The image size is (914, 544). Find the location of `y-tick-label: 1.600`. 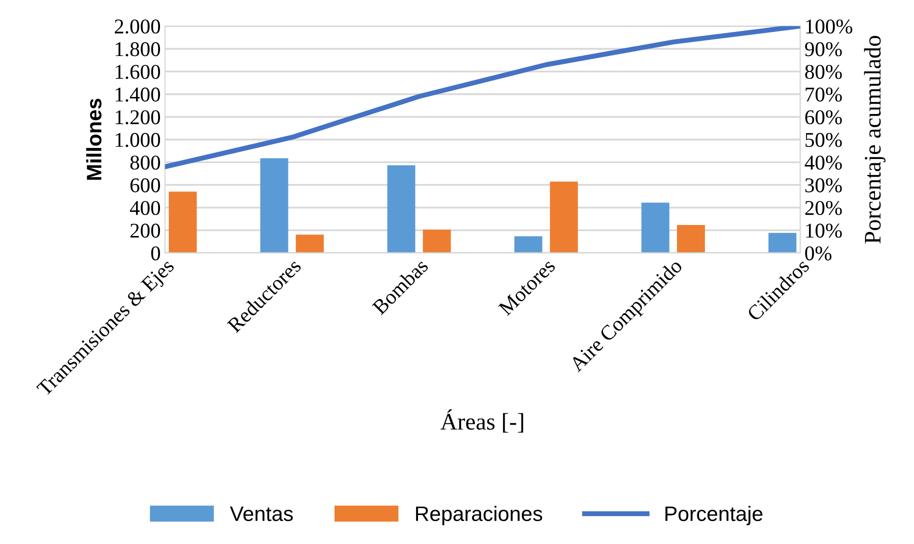

y-tick-label: 1.600 is located at coordinates (138, 72).